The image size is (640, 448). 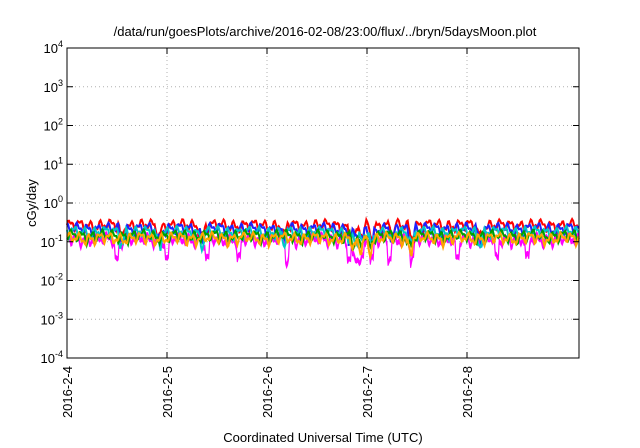 I want to click on y-tick-label: 10⁰, so click(x=53, y=202).